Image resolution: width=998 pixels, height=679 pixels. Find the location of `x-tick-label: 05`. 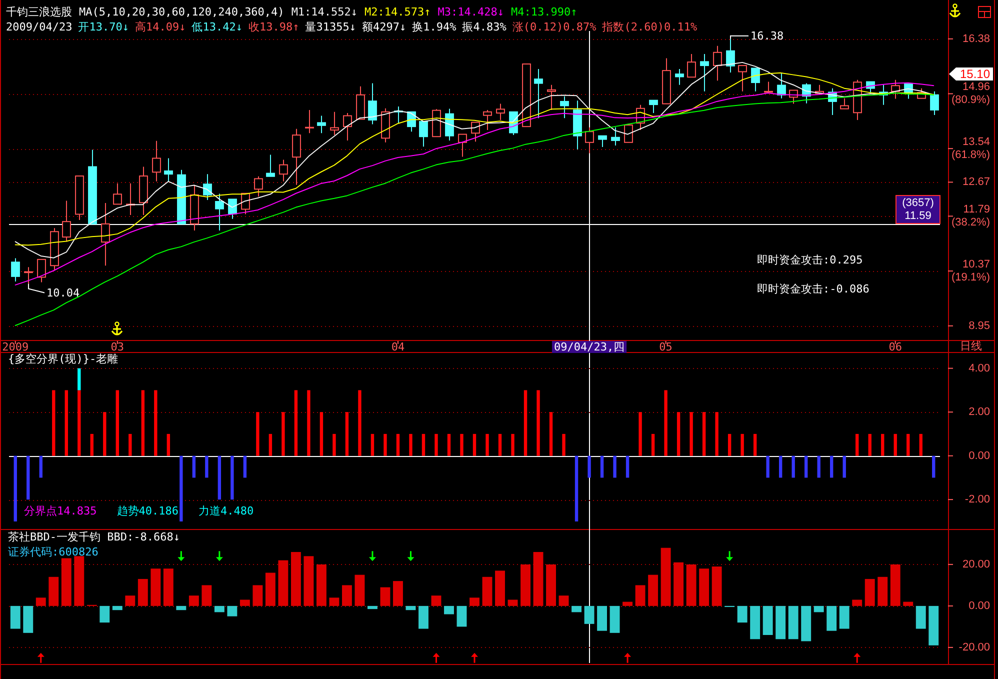

x-tick-label: 05 is located at coordinates (665, 347).